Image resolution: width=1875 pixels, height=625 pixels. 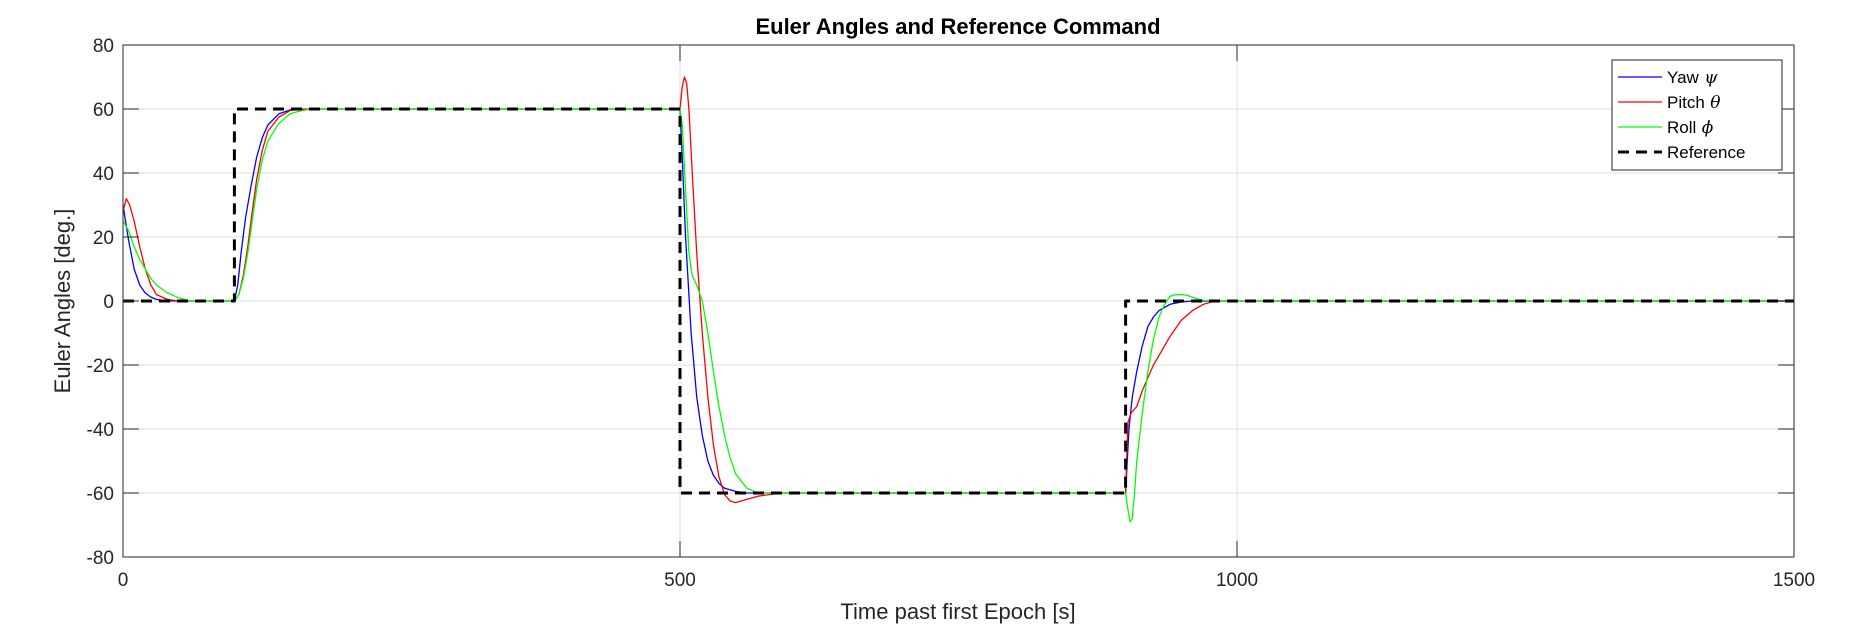 What do you see at coordinates (1690, 128) in the screenshot?
I see `legend-entry-roll: Roll ϕ` at bounding box center [1690, 128].